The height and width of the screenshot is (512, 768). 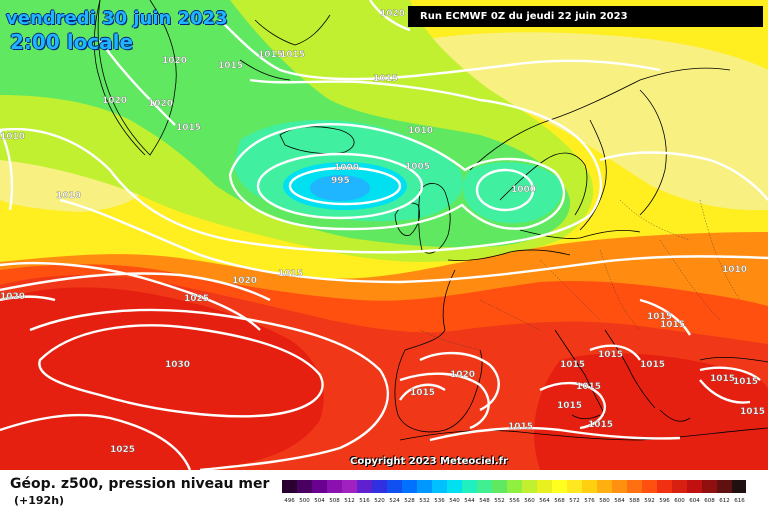 What do you see at coordinates (514, 501) in the screenshot?
I see `scale-tick-label: 556` at bounding box center [514, 501].